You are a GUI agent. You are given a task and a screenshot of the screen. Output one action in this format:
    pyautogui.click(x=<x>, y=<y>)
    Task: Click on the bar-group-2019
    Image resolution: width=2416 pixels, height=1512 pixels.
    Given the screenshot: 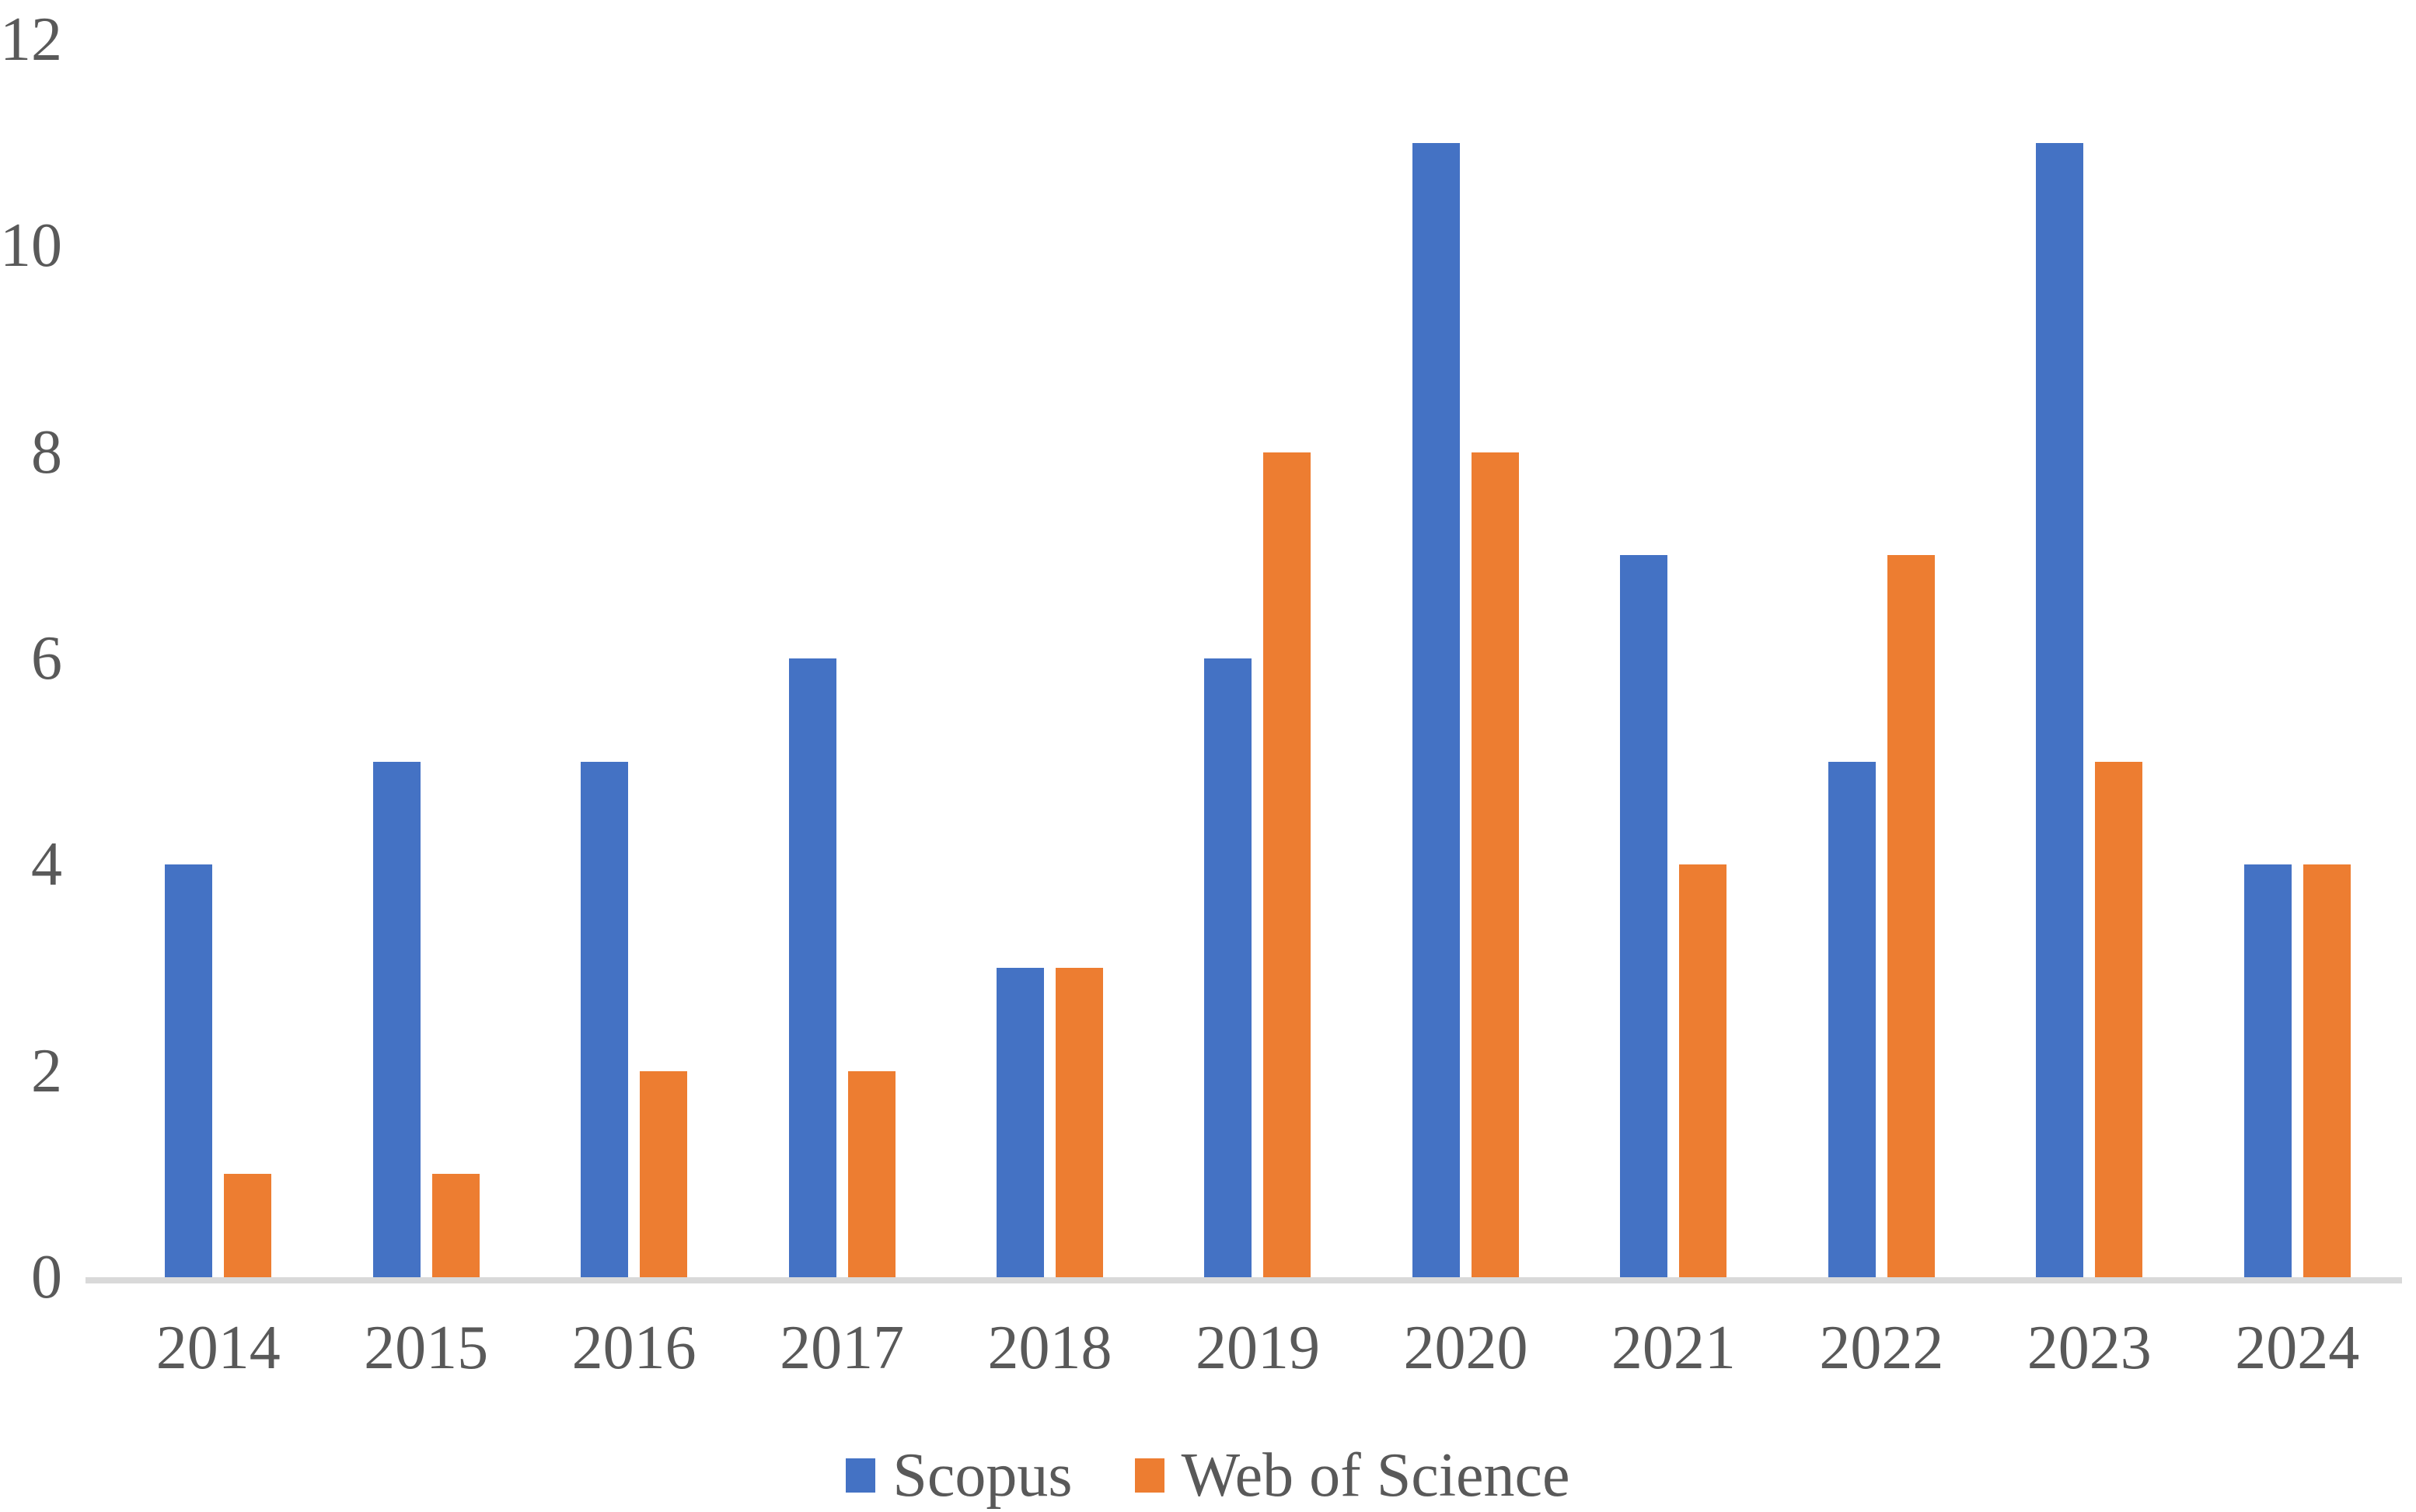 What is the action you would take?
    pyautogui.click(x=1257, y=658)
    